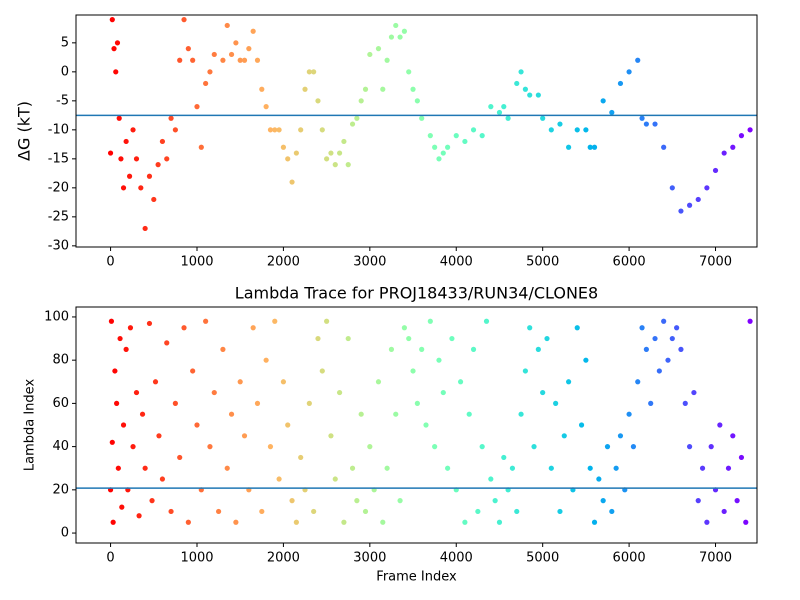 The width and height of the screenshot is (800, 600). Describe the element at coordinates (715, 262) in the screenshot. I see `x-tick-label: 7000` at that location.